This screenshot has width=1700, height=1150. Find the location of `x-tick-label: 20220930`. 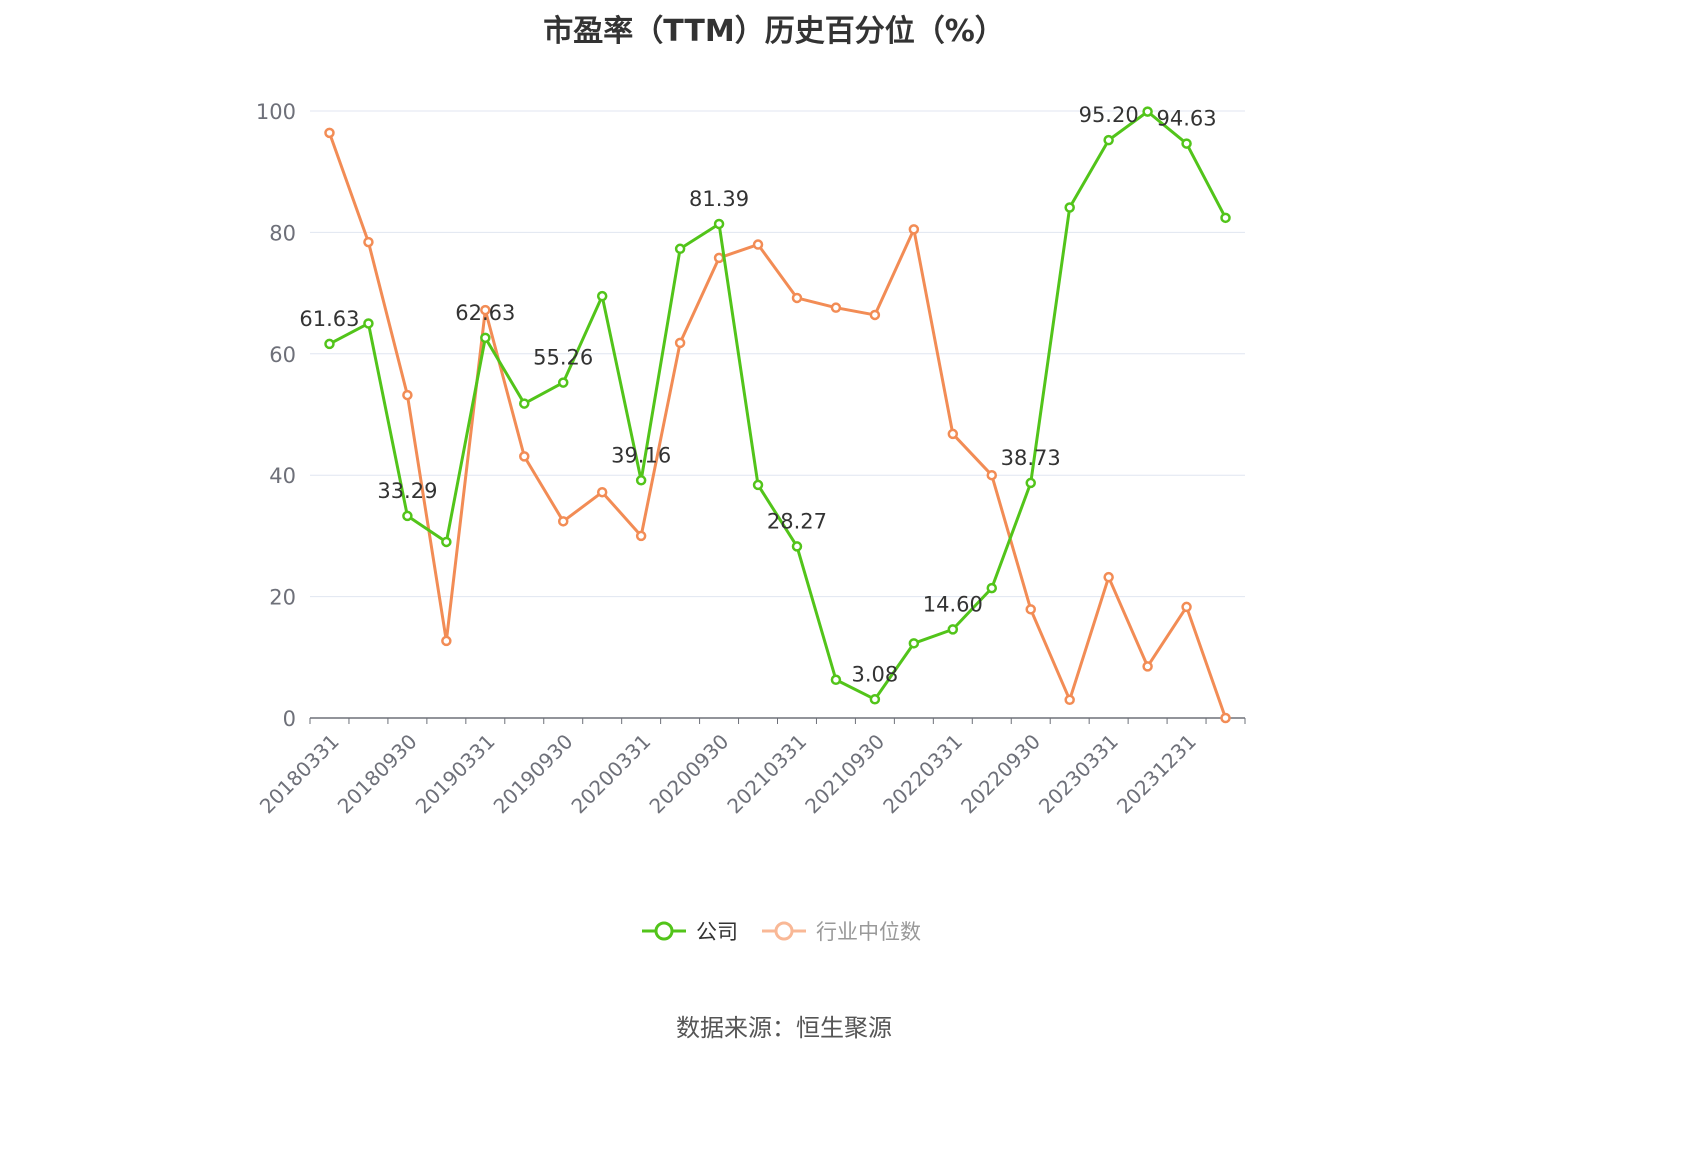

x-tick-label: 20220930 is located at coordinates (1000, 773).